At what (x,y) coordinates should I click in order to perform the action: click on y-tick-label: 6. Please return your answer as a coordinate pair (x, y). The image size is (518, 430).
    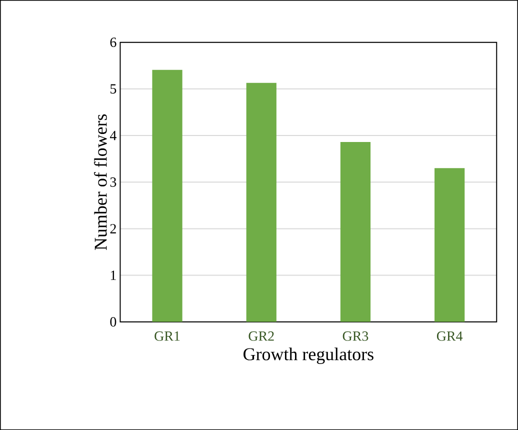
    Looking at the image, I should click on (113, 42).